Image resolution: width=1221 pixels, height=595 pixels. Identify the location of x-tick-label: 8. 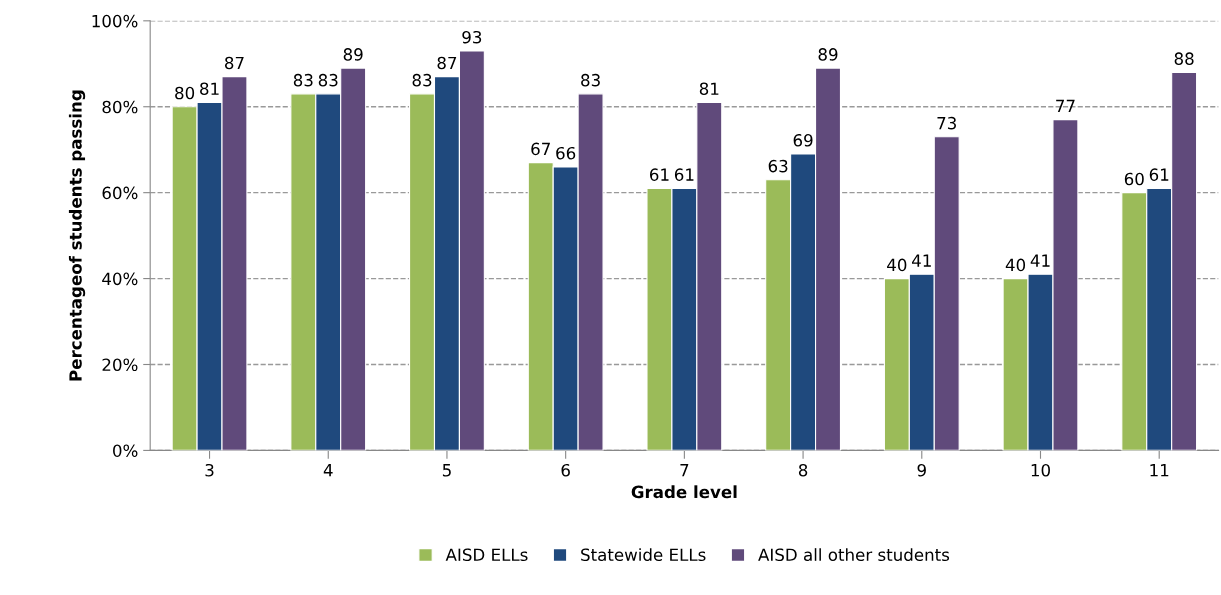
(803, 470).